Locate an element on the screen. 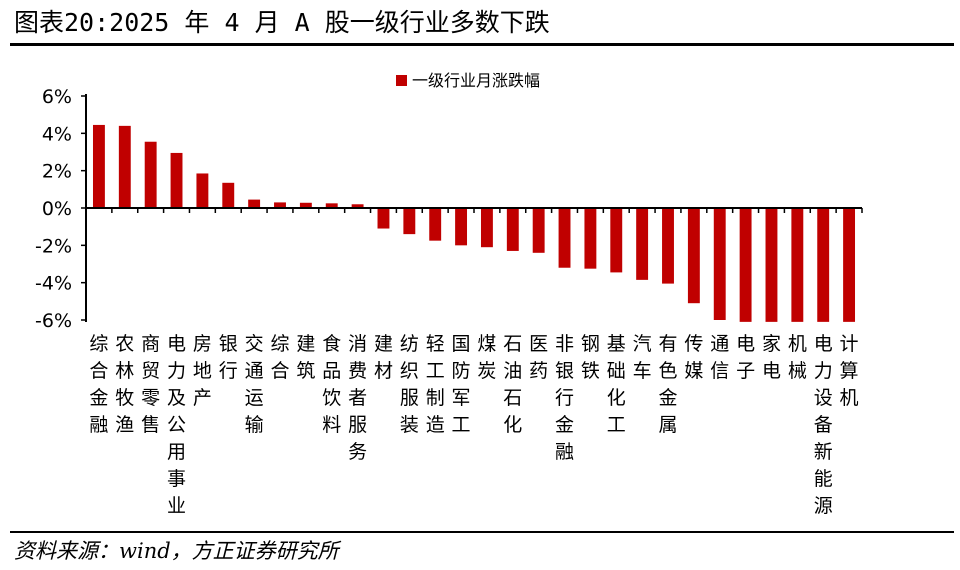 This screenshot has height=570, width=960. x-category-label: 纺织服装 is located at coordinates (409, 384).